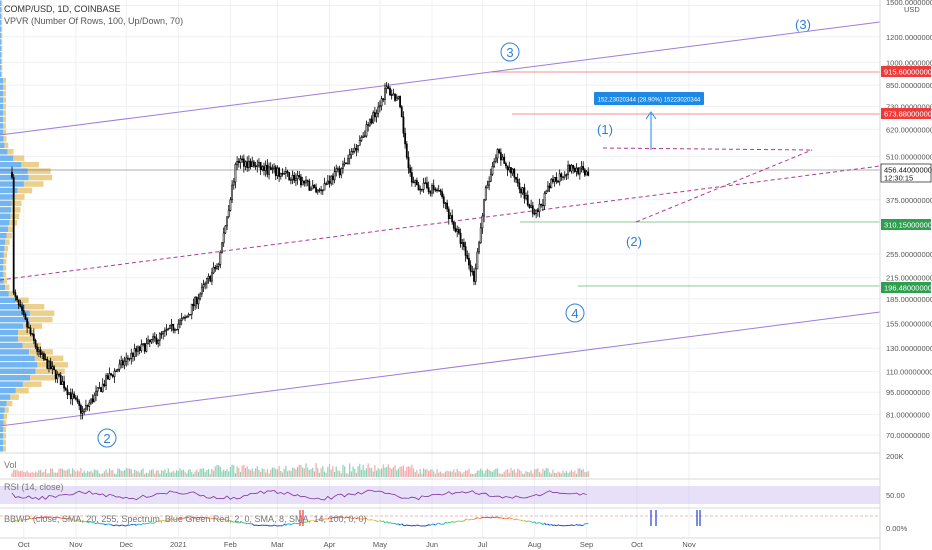 The width and height of the screenshot is (932, 550). What do you see at coordinates (299, 495) in the screenshot?
I see `rsi-line` at bounding box center [299, 495].